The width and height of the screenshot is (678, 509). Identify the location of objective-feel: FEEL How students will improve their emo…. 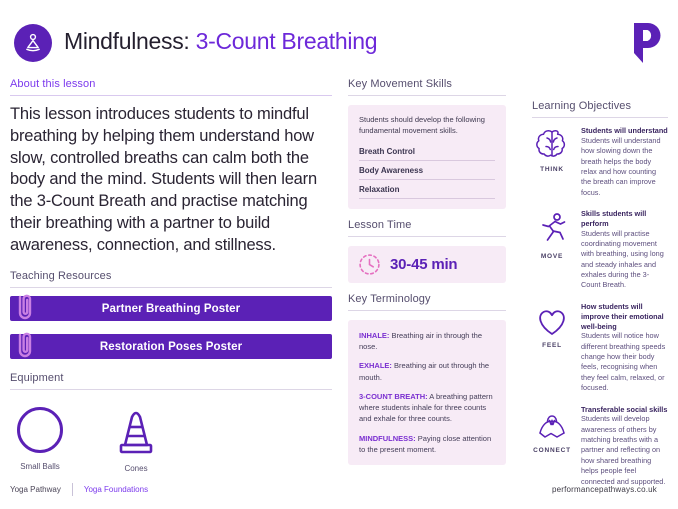
(600, 348).